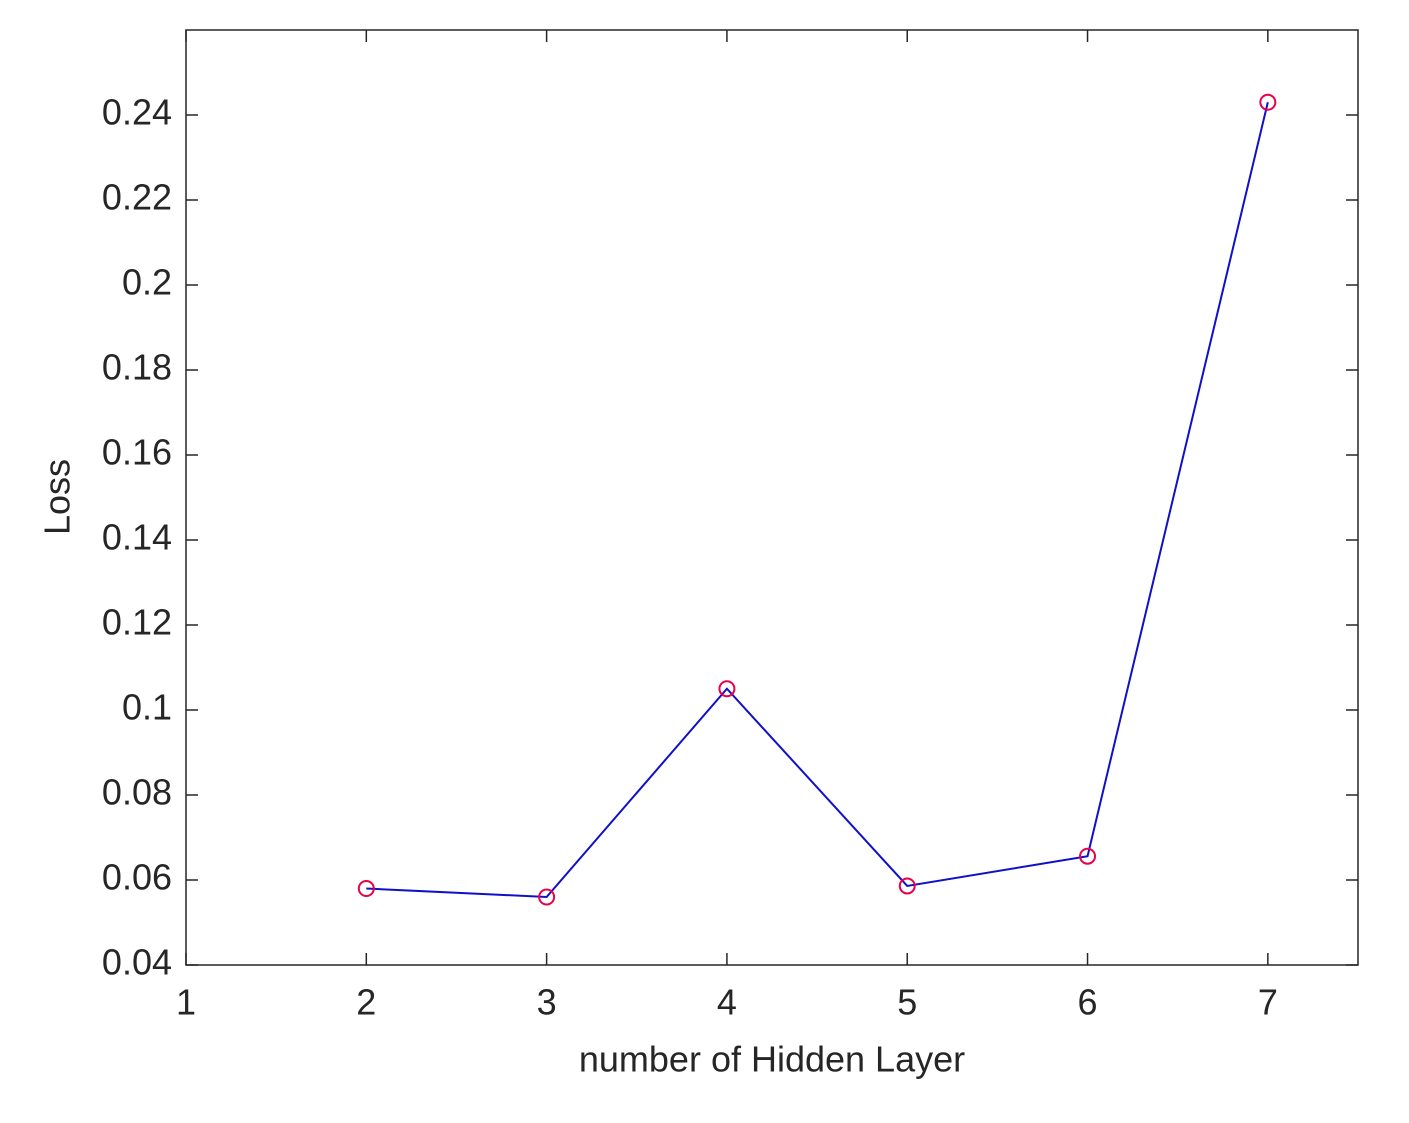  I want to click on y-tick-label: 0.18, so click(137, 367).